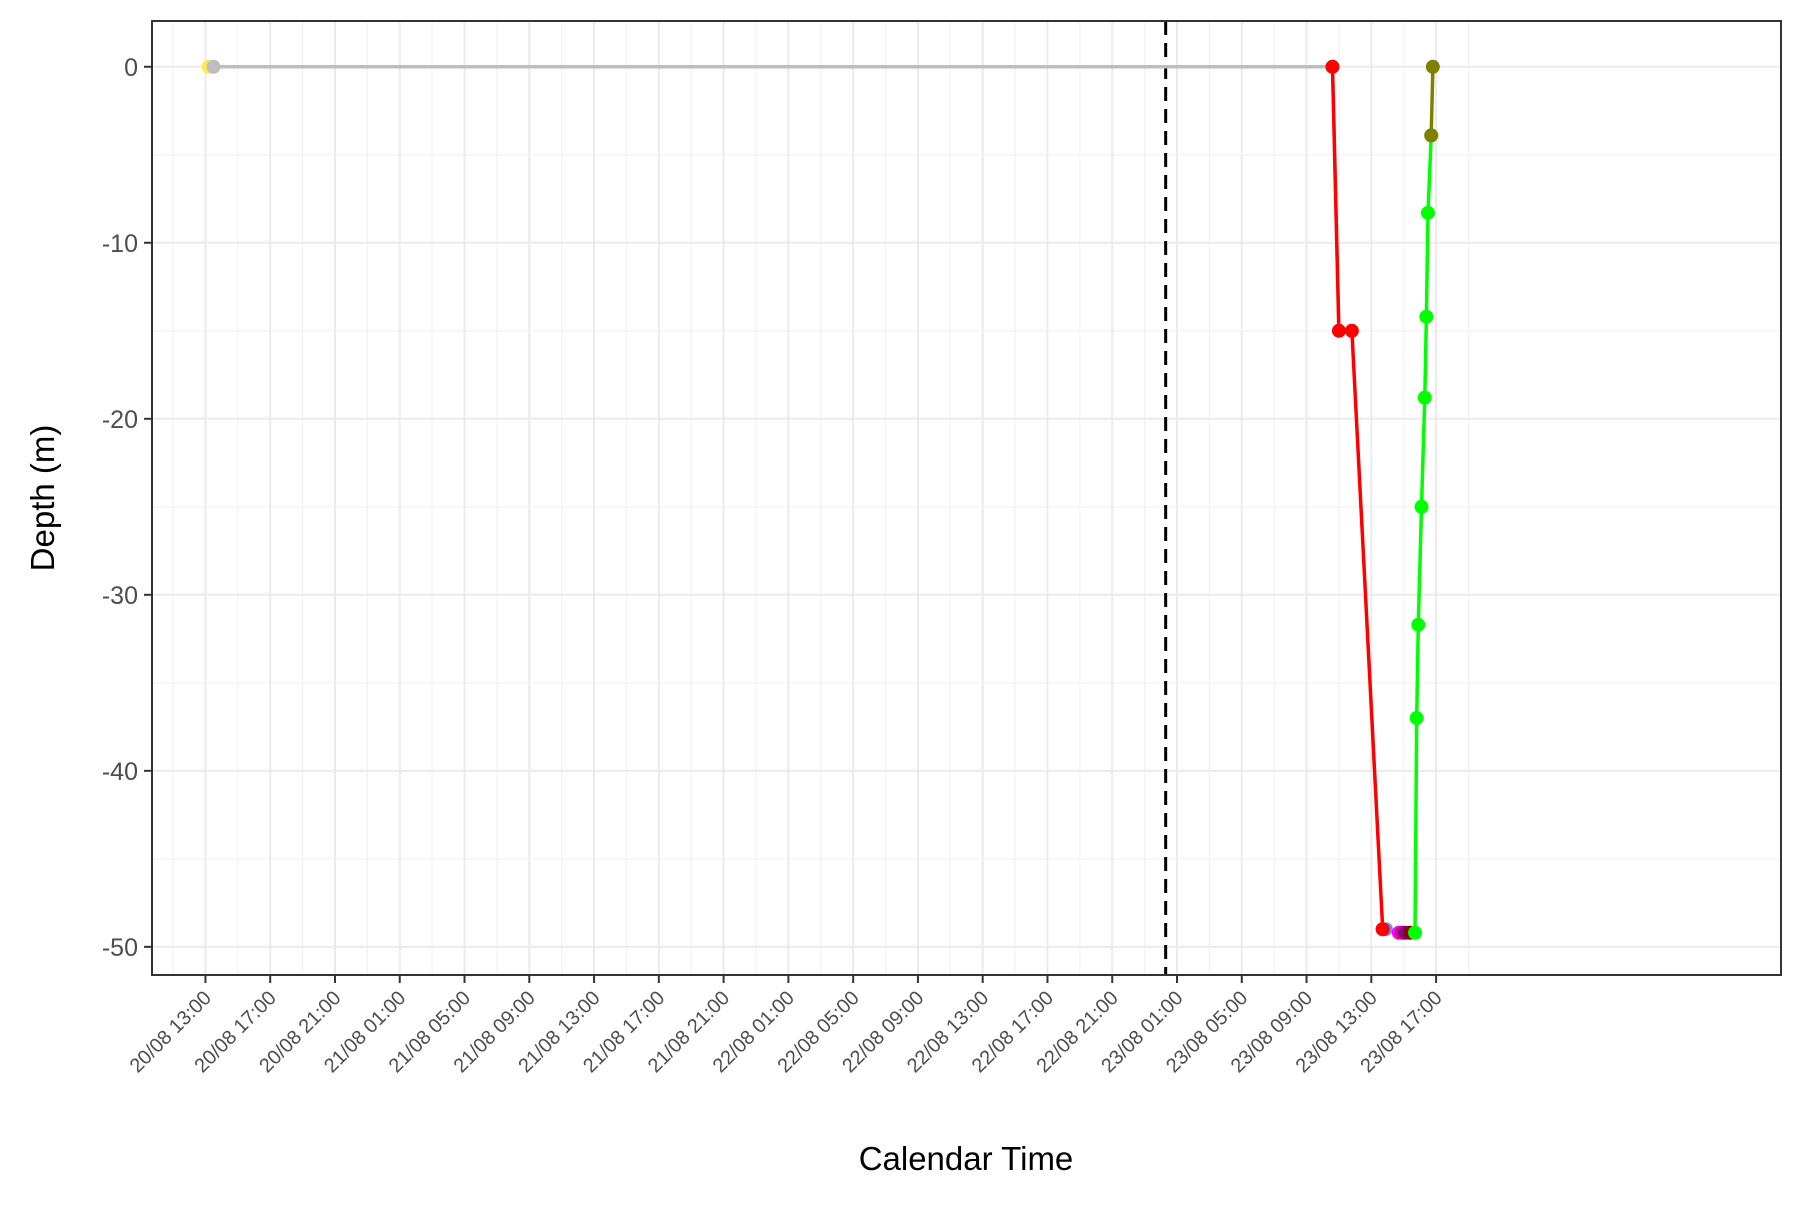  Describe the element at coordinates (120, 948) in the screenshot. I see `y-tick-label: -50` at that location.